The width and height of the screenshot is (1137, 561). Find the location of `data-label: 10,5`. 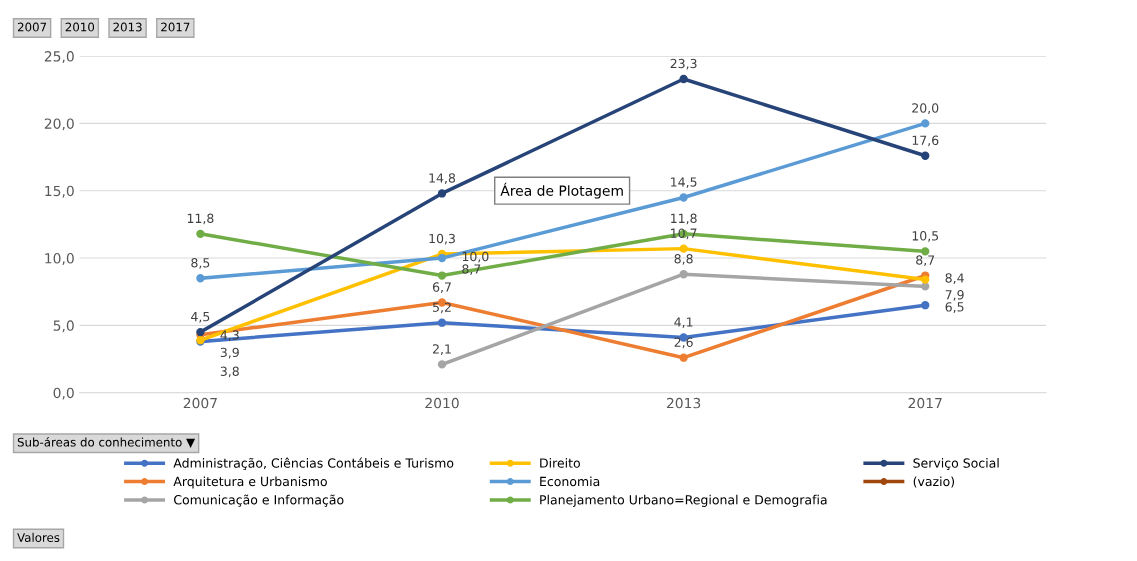

data-label: 10,5 is located at coordinates (925, 236).